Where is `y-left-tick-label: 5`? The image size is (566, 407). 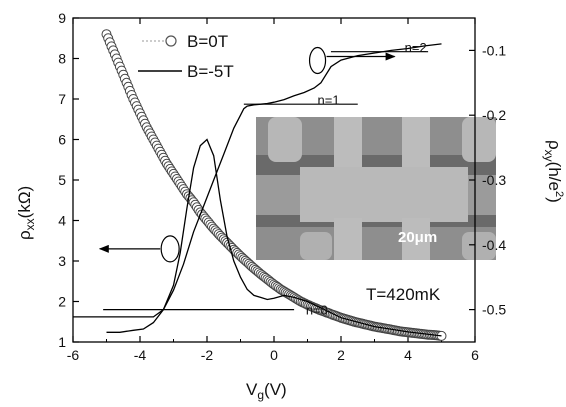 y-left-tick-label: 5 is located at coordinates (62, 180).